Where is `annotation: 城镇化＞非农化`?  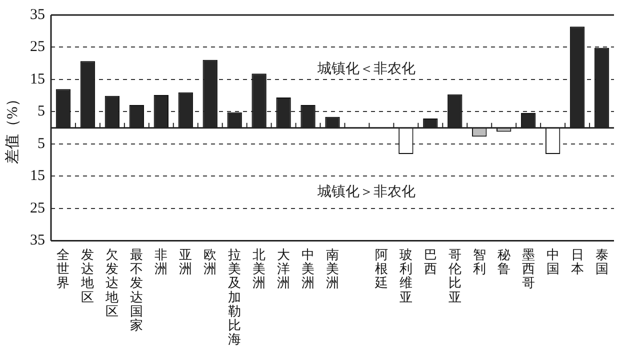 annotation: 城镇化＞非农化 is located at coordinates (366, 192).